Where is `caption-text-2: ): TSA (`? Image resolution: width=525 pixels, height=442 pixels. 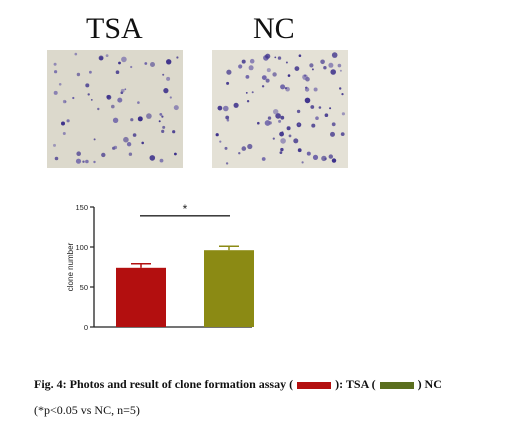 caption-text-2: ): TSA ( is located at coordinates (355, 384).